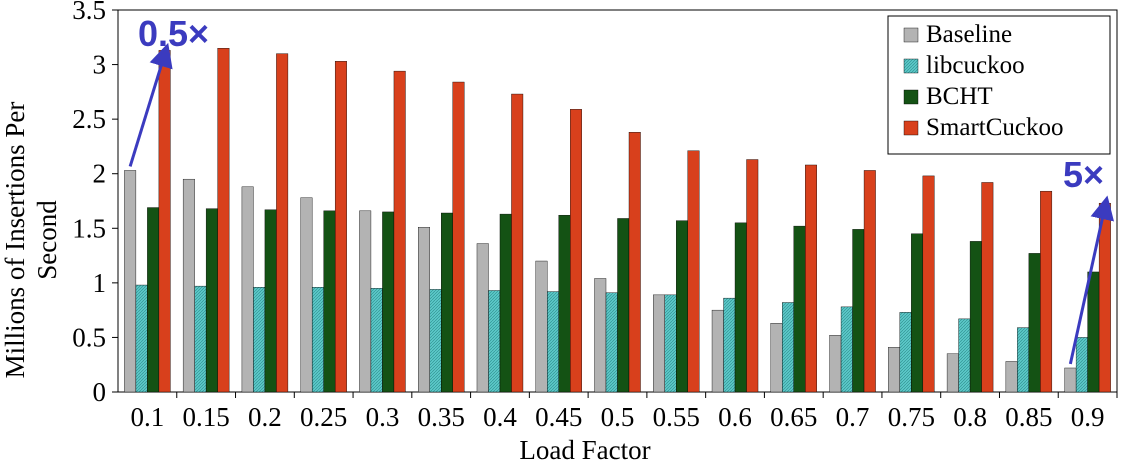 This screenshot has width=1125, height=464. Describe the element at coordinates (89, 12) in the screenshot. I see `y-tick-label: 3.5` at that location.